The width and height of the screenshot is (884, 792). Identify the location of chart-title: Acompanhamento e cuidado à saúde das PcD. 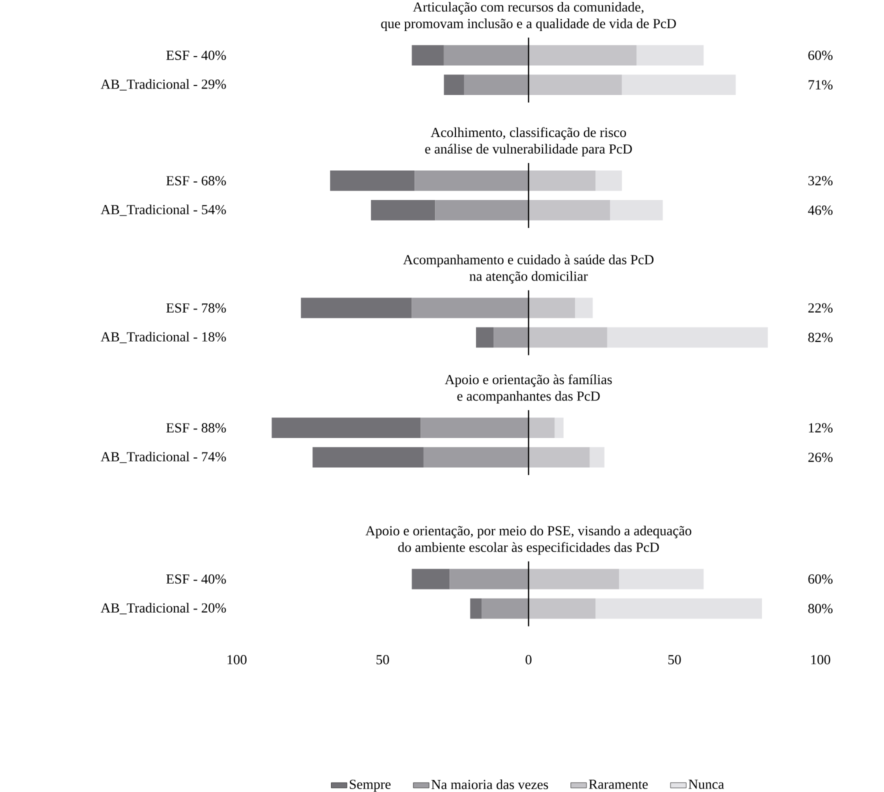
(528, 261).